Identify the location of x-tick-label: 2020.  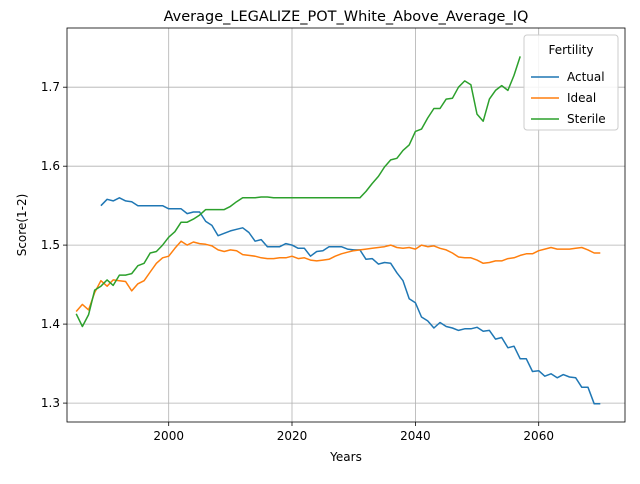
(292, 436).